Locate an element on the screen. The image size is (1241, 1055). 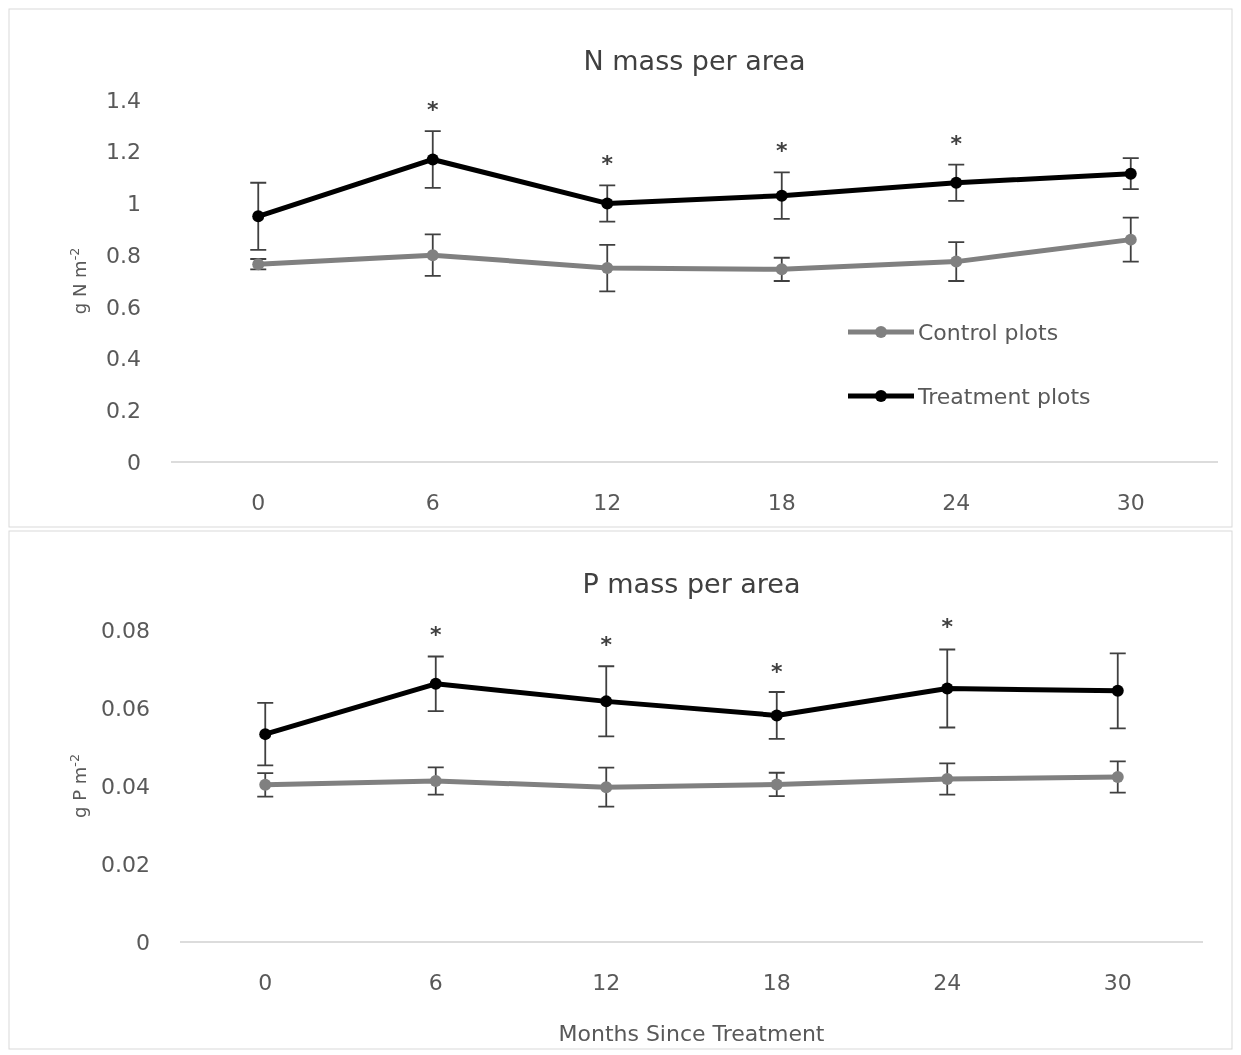
y-tick-label: 0.2 is located at coordinates (123, 410).